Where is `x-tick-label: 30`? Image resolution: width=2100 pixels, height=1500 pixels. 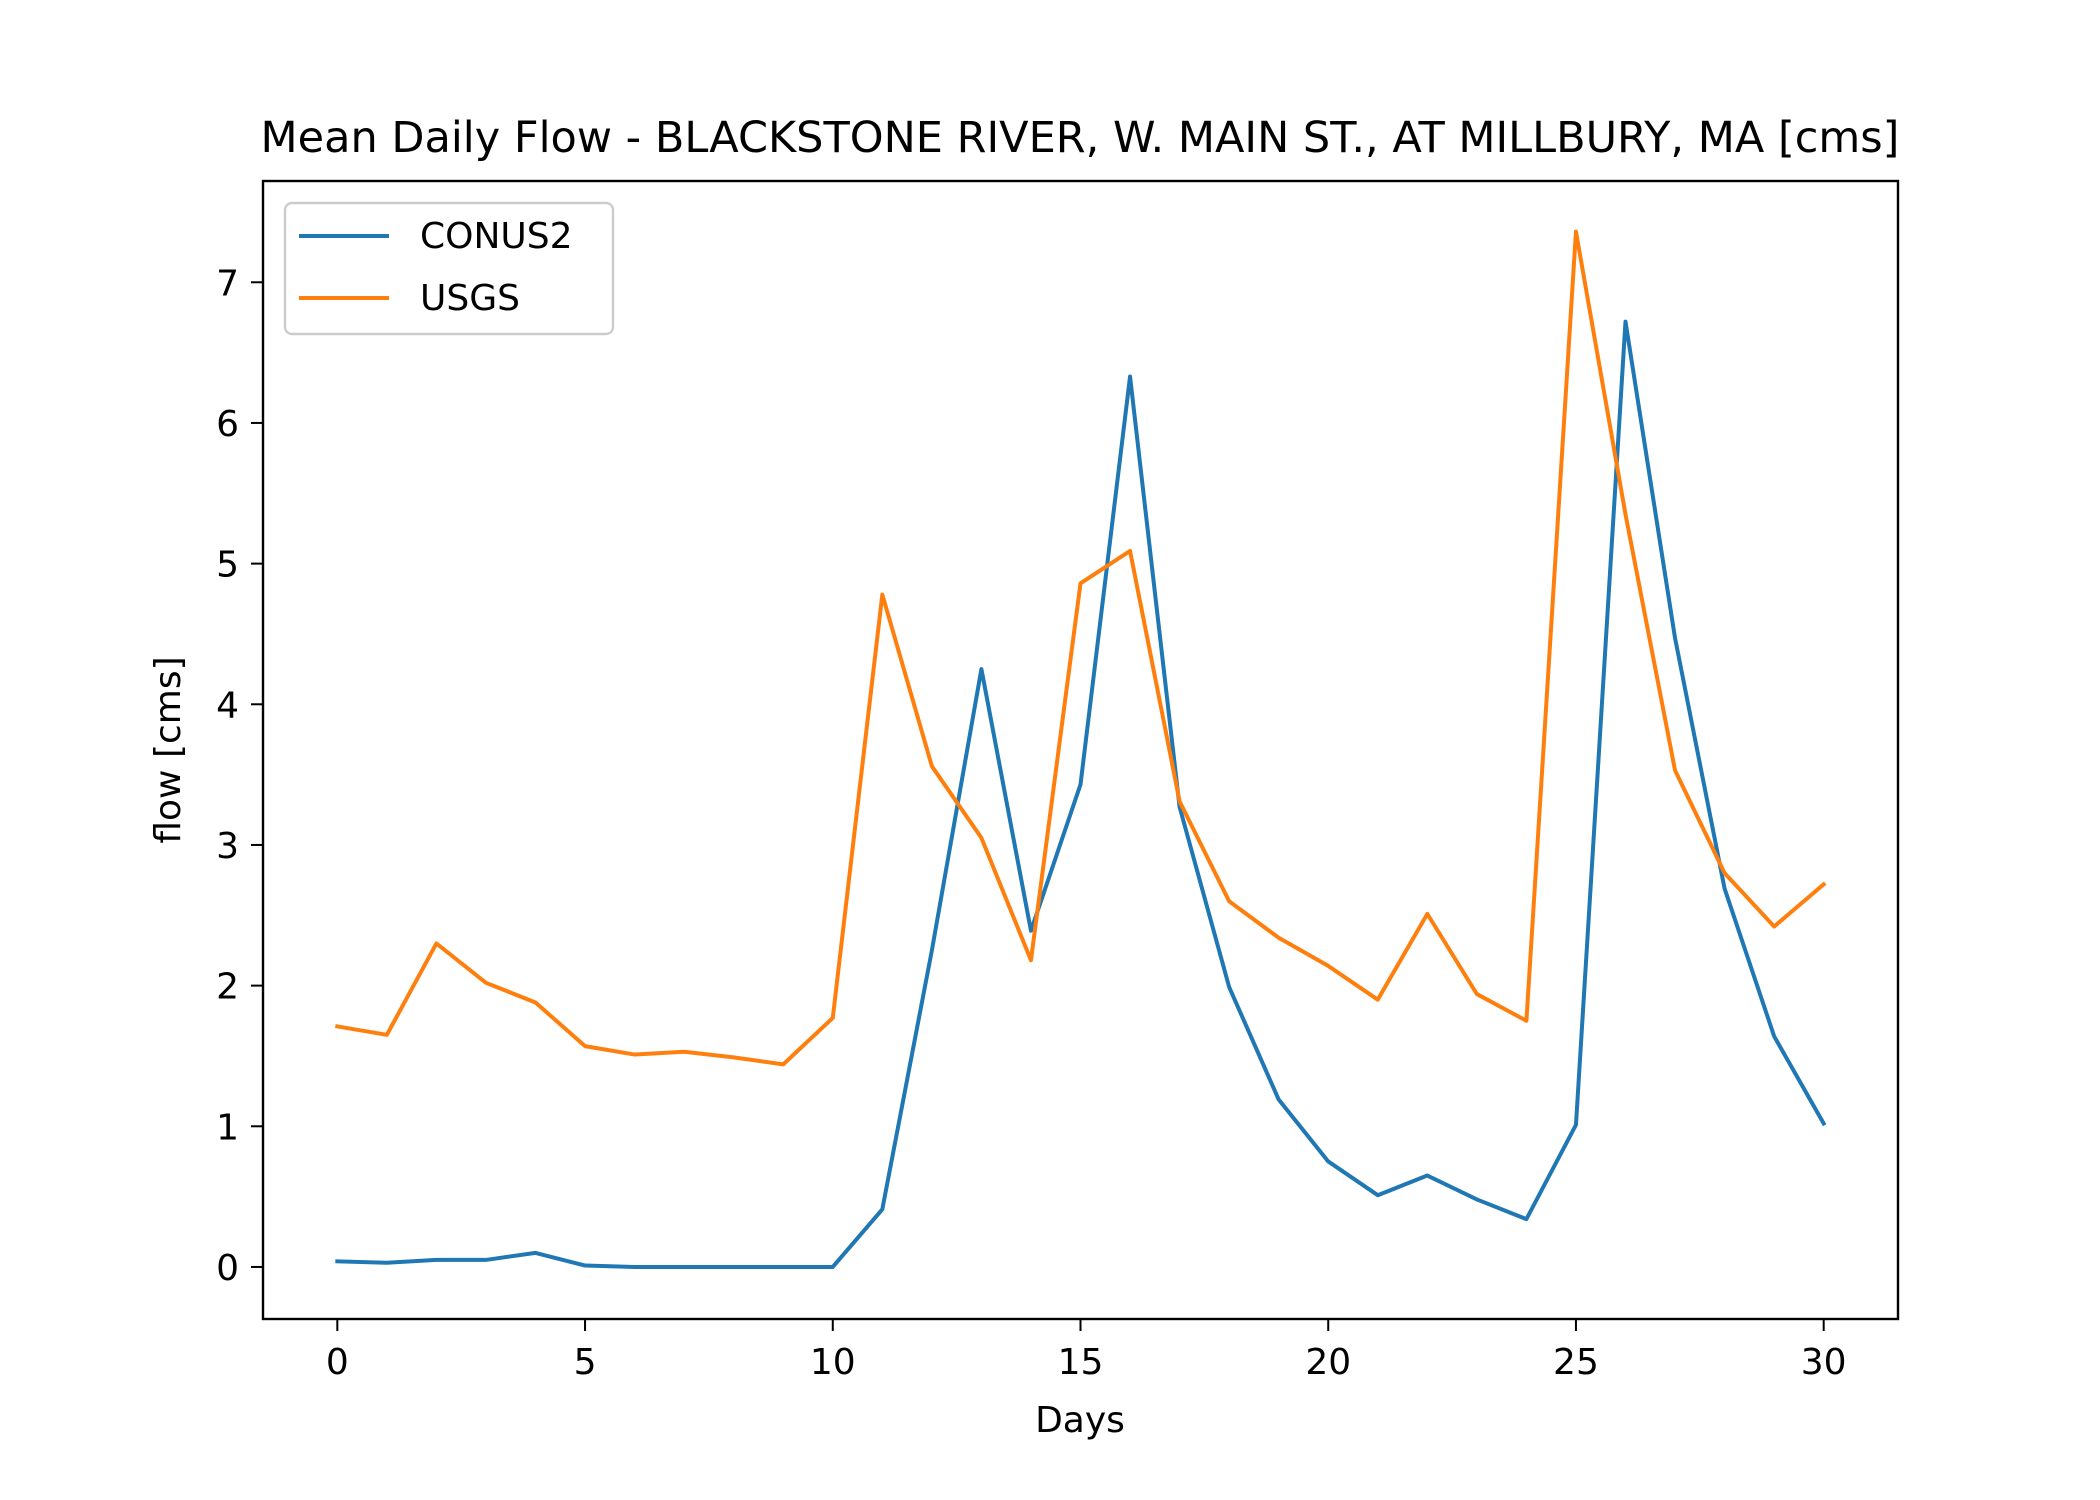
x-tick-label: 30 is located at coordinates (1824, 1362).